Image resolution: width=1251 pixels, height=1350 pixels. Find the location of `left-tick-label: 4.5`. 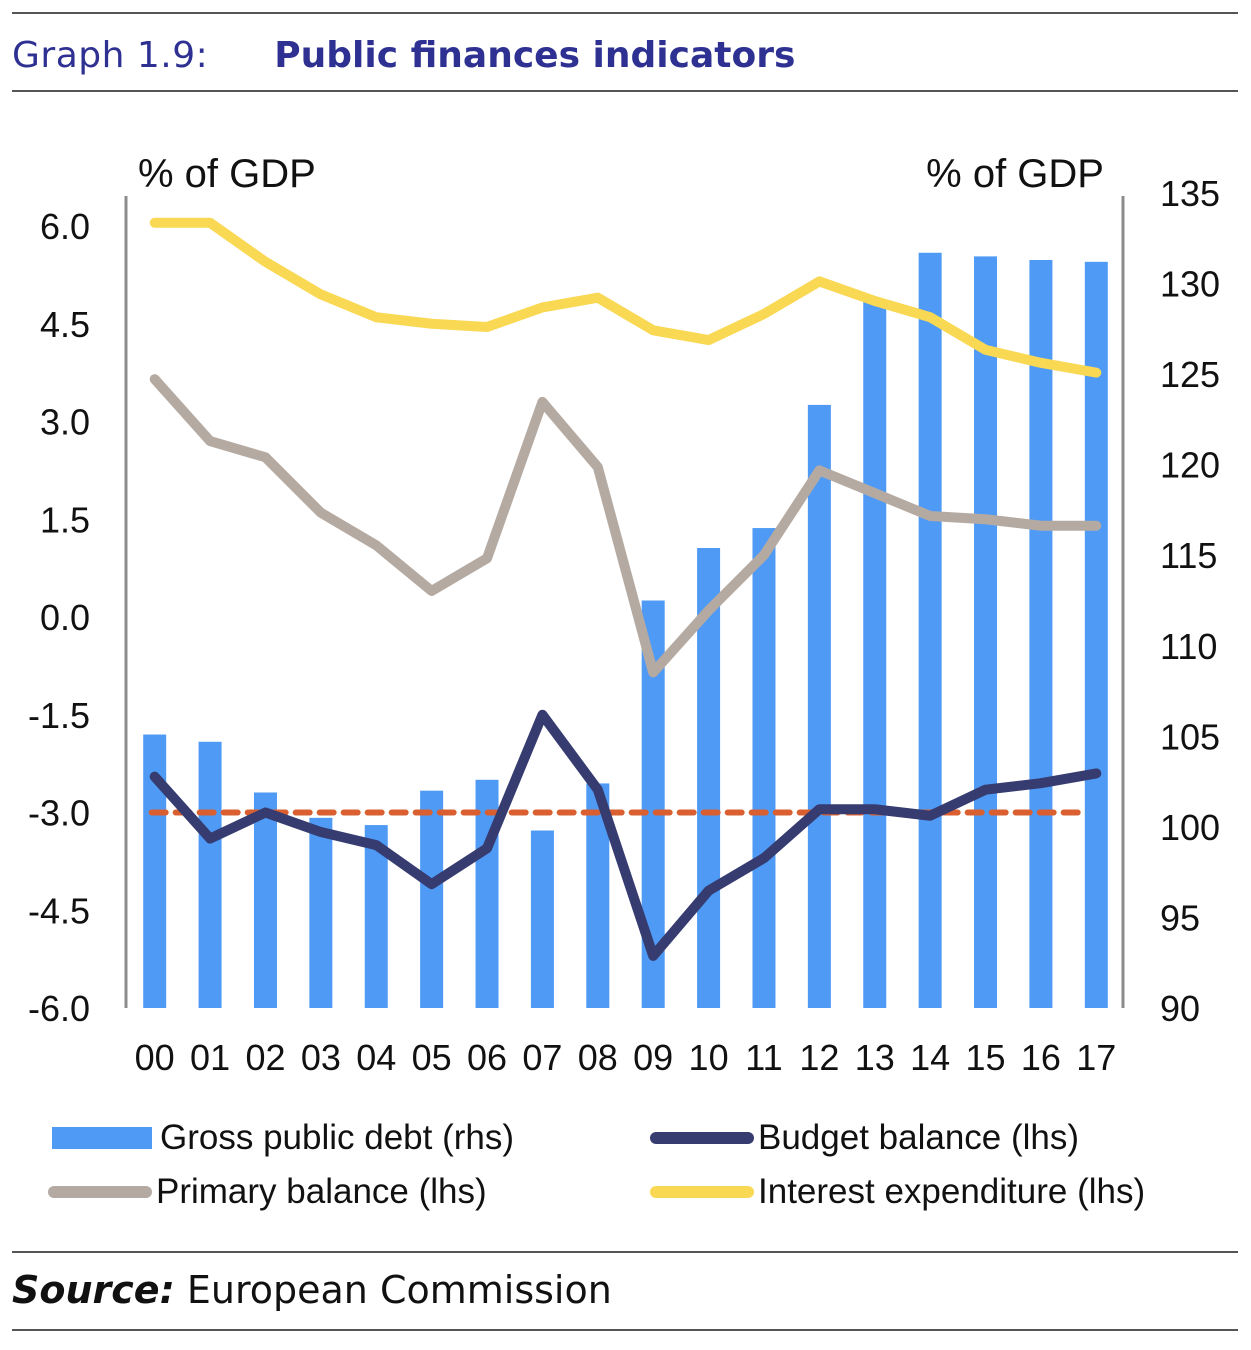

left-tick-label: 4.5 is located at coordinates (65, 324).